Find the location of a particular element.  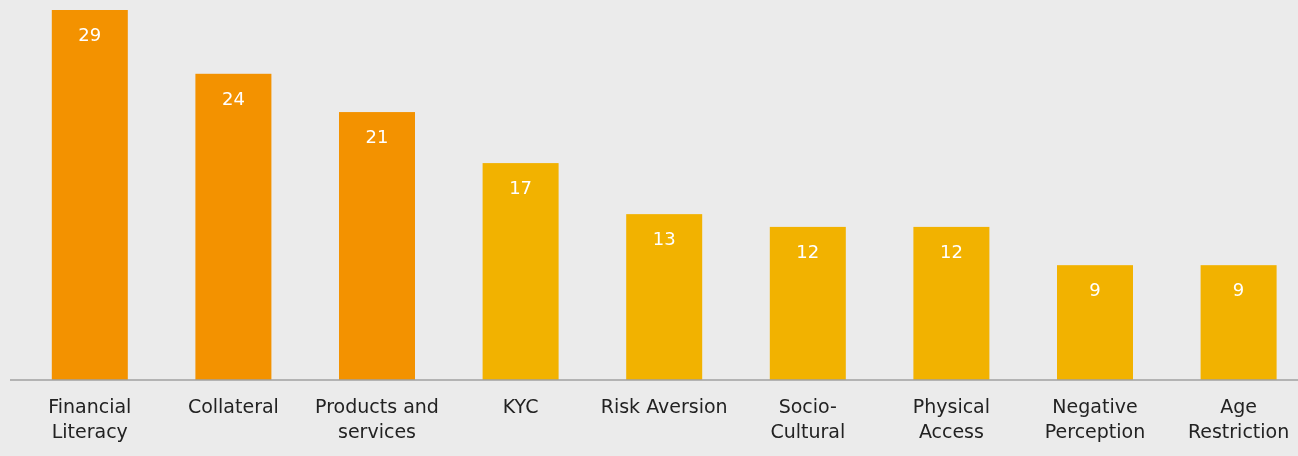

x-tick-label: Negative Perception is located at coordinates (1095, 418).